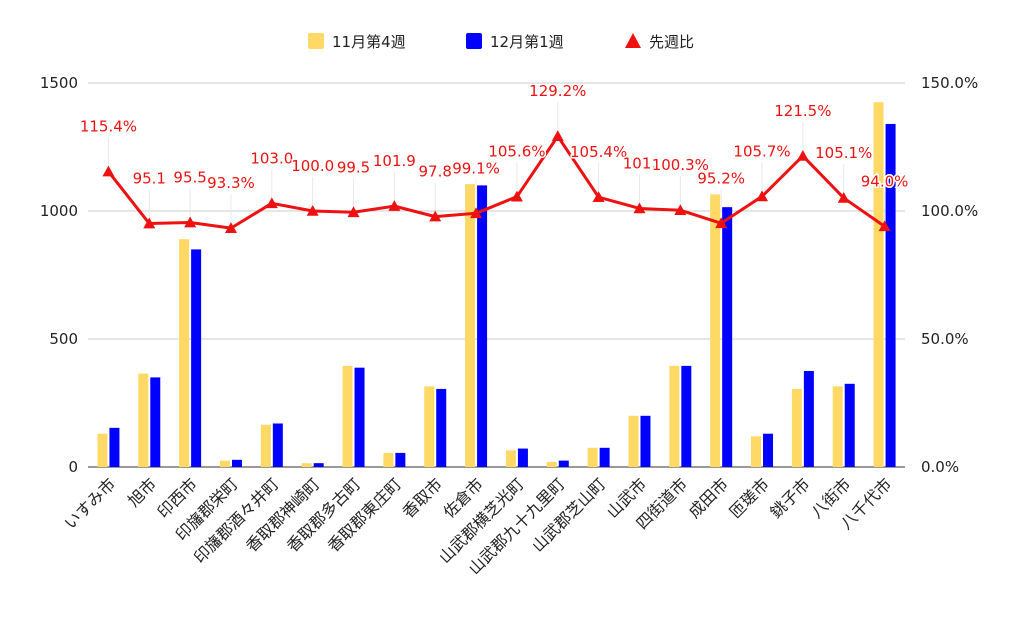 The width and height of the screenshot is (1024, 633). What do you see at coordinates (516, 152) in the screenshot?
I see `ratio-data-label: 105.6%` at bounding box center [516, 152].